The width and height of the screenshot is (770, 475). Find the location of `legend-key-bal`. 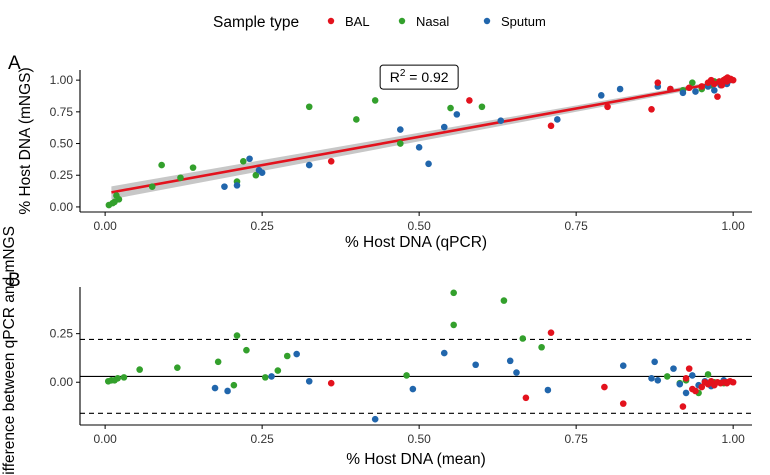

legend-key-bal is located at coordinates (331, 21).